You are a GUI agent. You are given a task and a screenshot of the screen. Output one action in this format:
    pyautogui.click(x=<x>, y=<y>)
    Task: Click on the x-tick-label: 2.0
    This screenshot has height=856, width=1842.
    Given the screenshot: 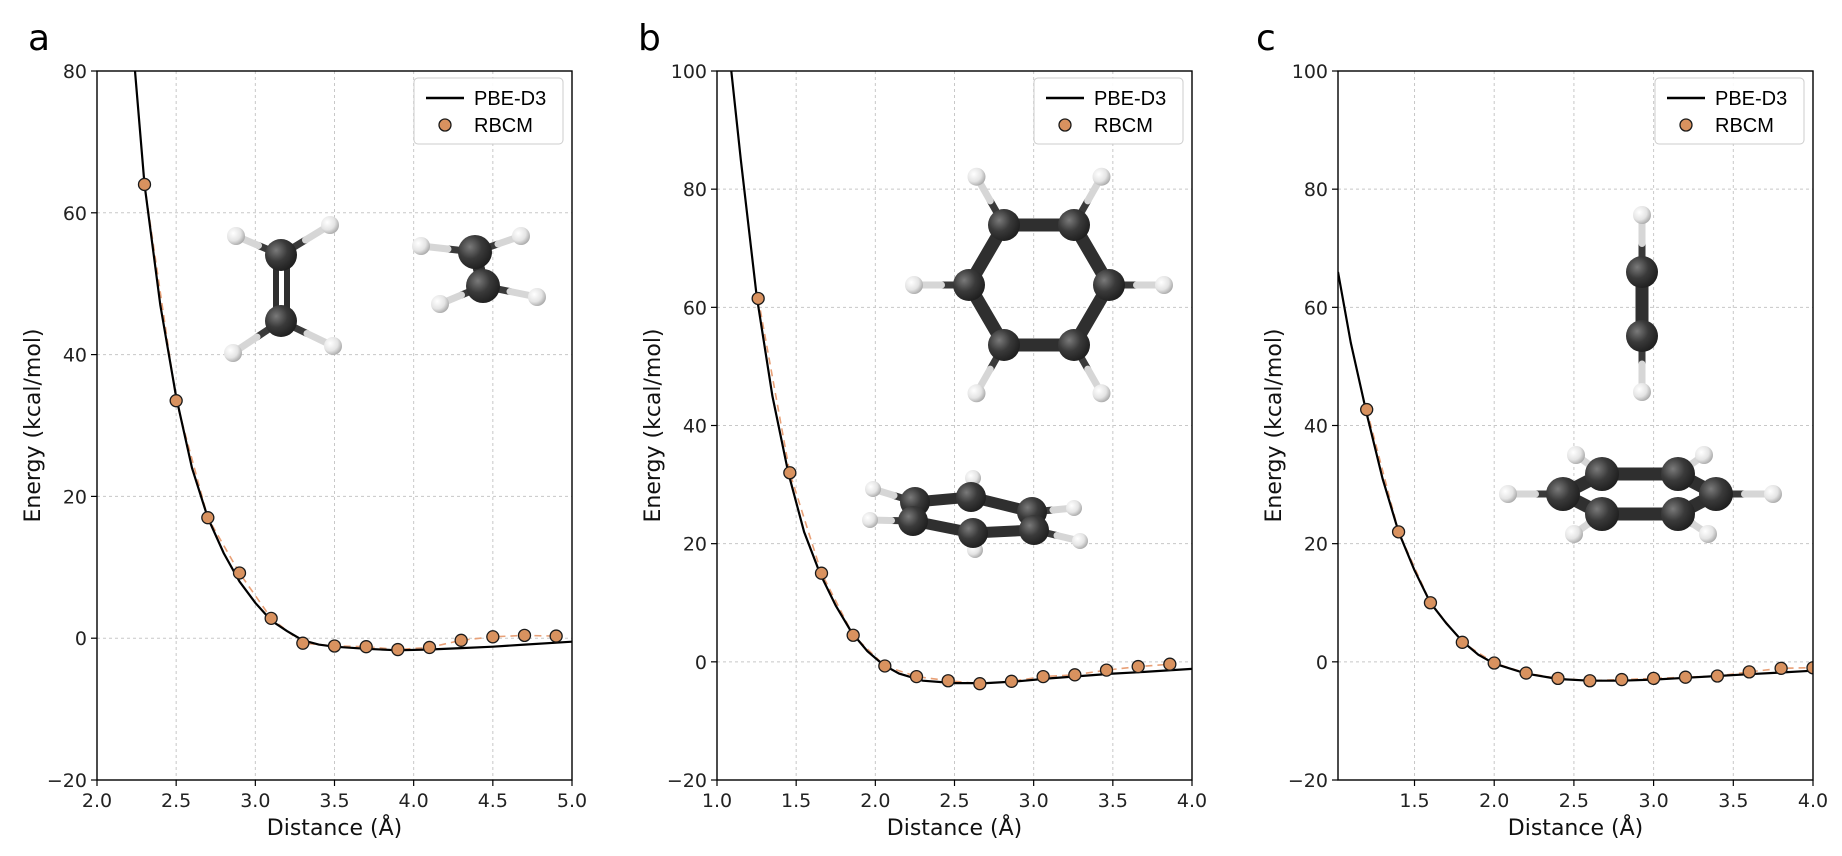 What is the action you would take?
    pyautogui.click(x=875, y=801)
    